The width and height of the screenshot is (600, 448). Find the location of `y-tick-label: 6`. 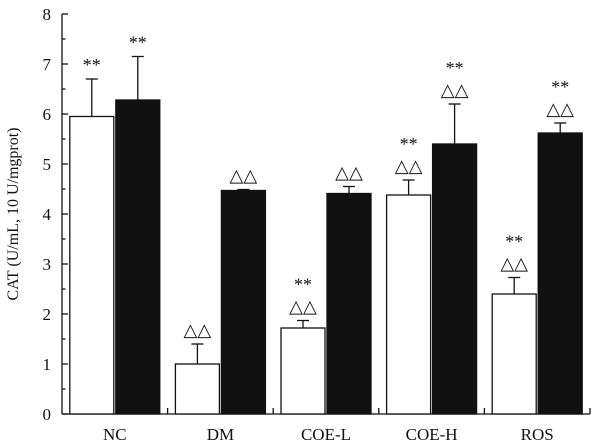

y-tick-label: 6 is located at coordinates (47, 114).